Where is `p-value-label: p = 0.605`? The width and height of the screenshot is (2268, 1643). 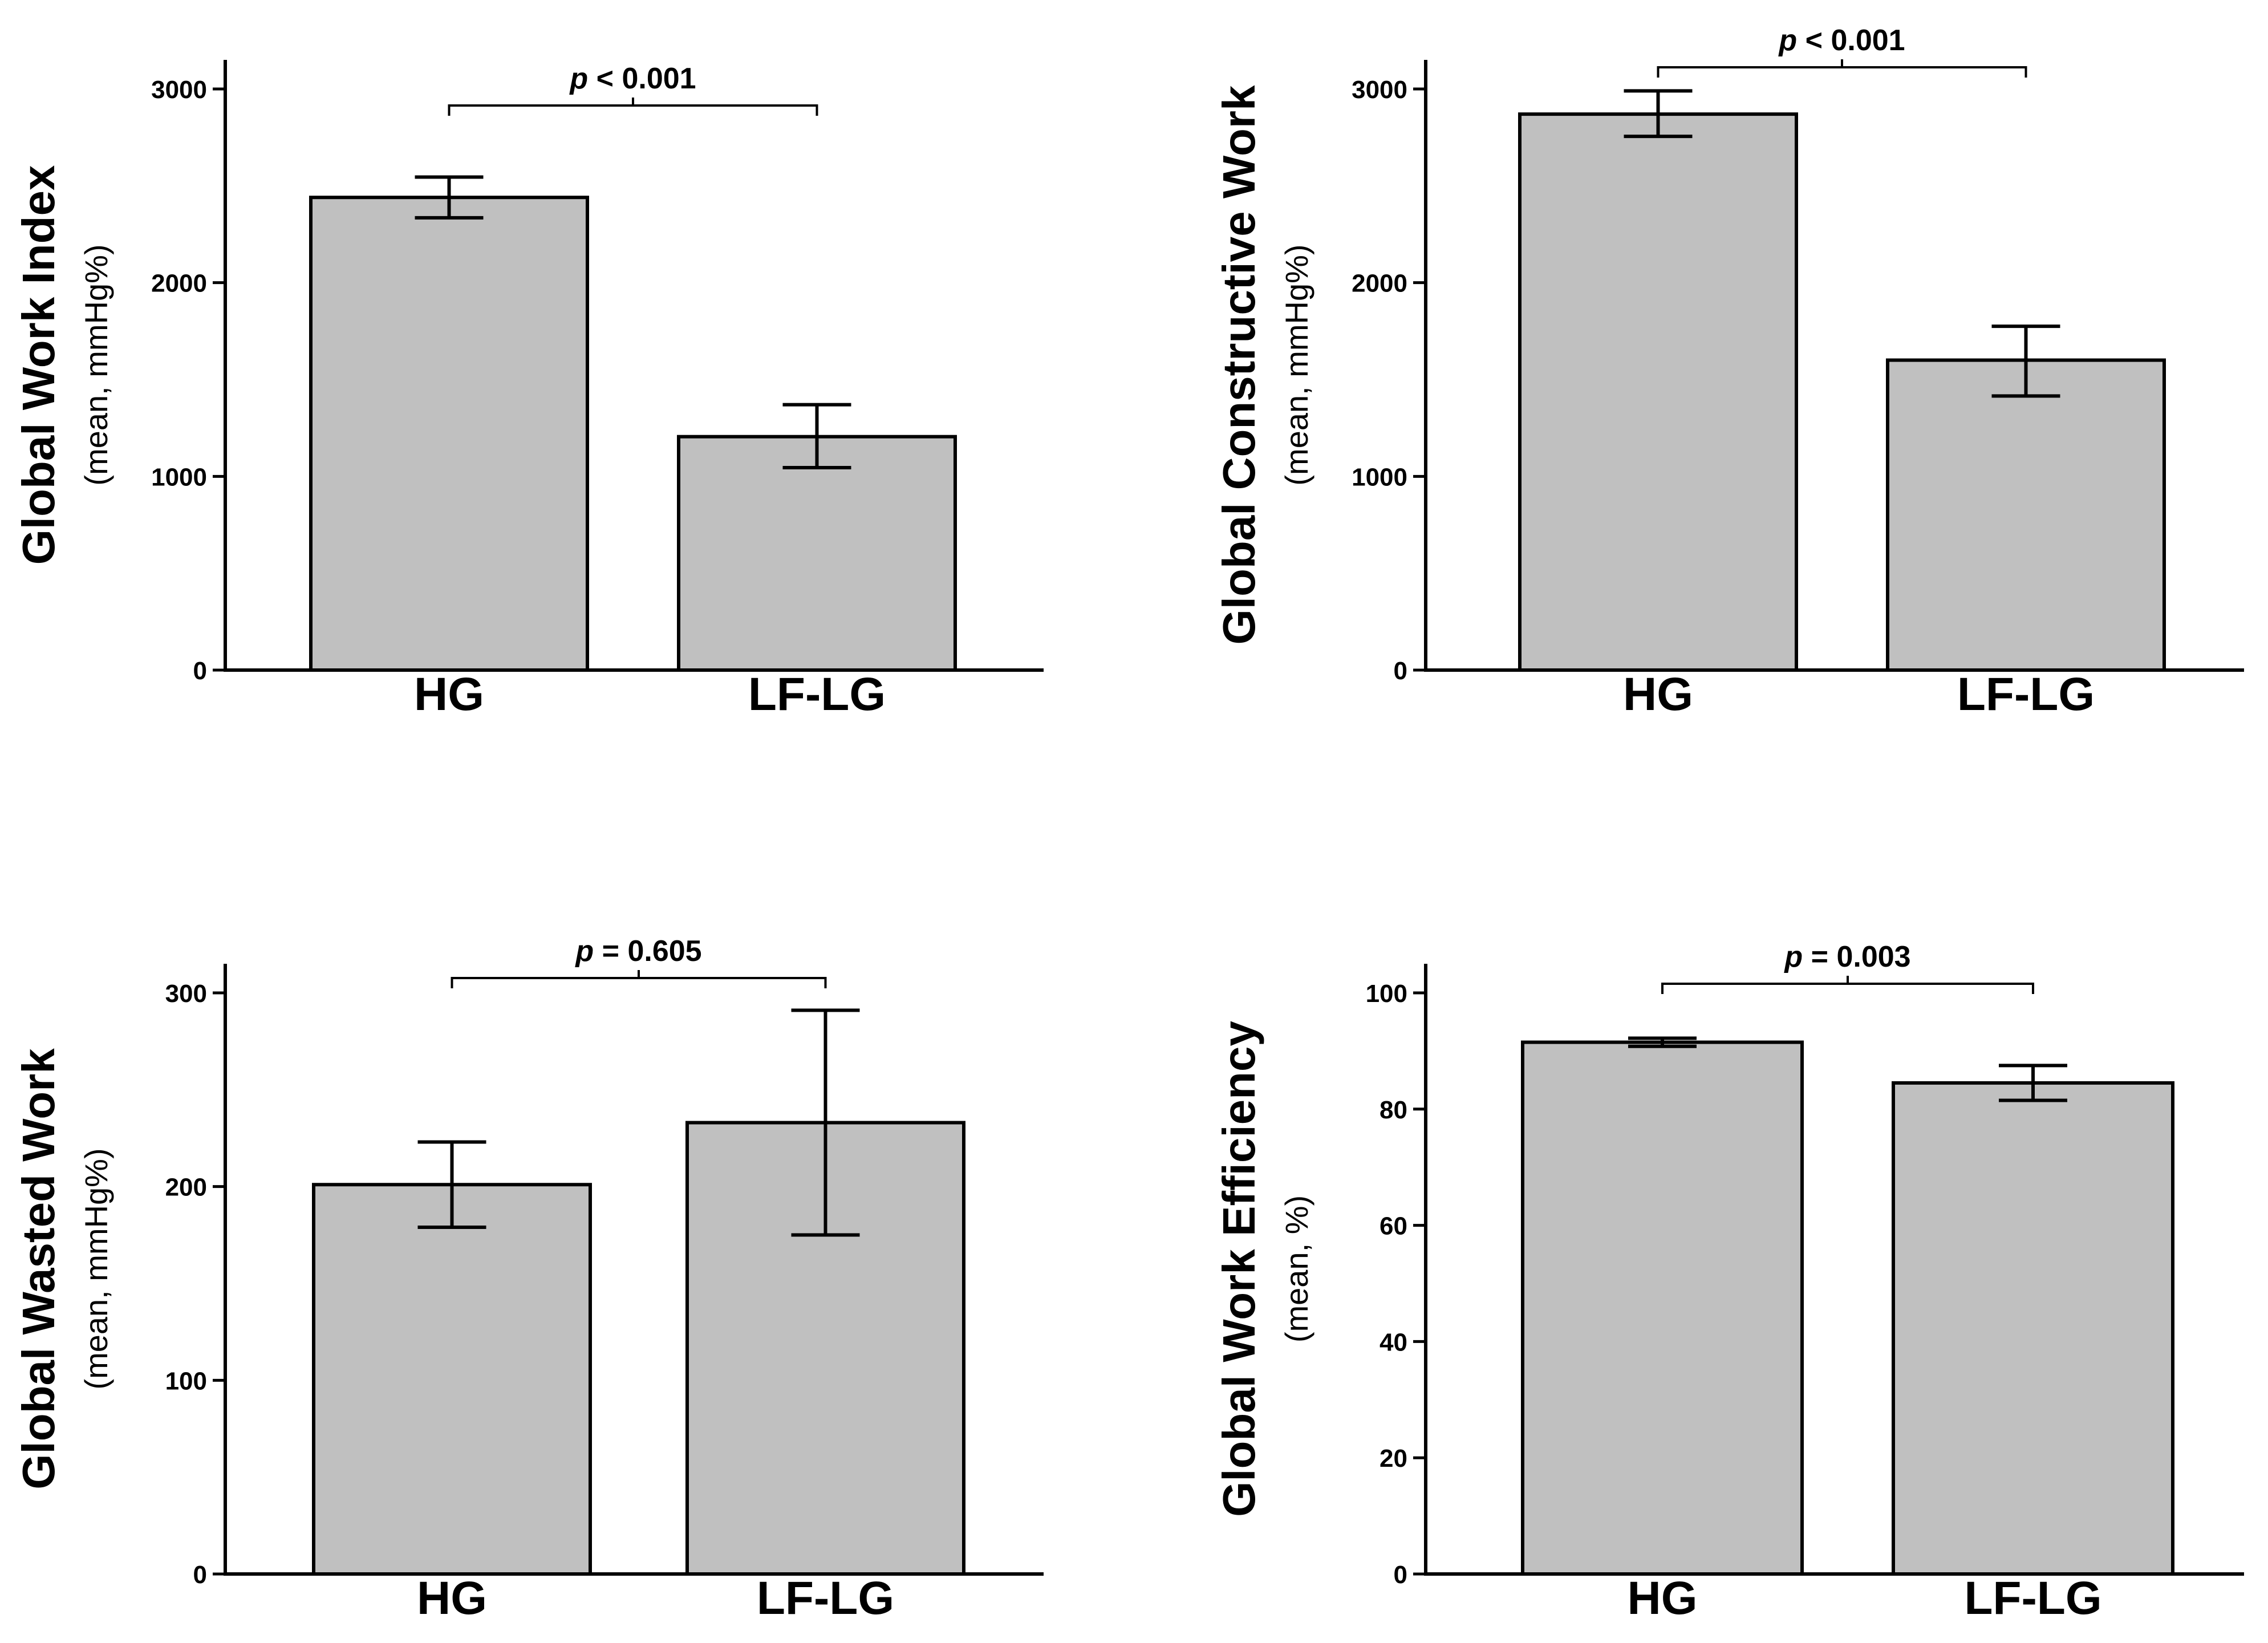
p-value-label: p = 0.605 is located at coordinates (637, 951).